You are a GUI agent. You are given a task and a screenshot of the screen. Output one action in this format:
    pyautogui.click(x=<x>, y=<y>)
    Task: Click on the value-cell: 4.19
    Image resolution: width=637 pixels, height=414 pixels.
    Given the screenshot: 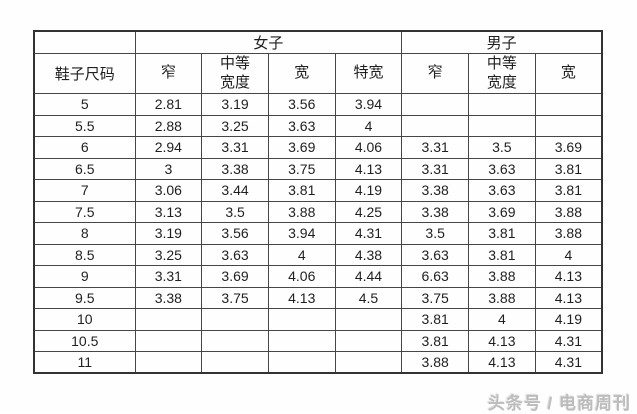 What is the action you would take?
    pyautogui.click(x=568, y=319)
    